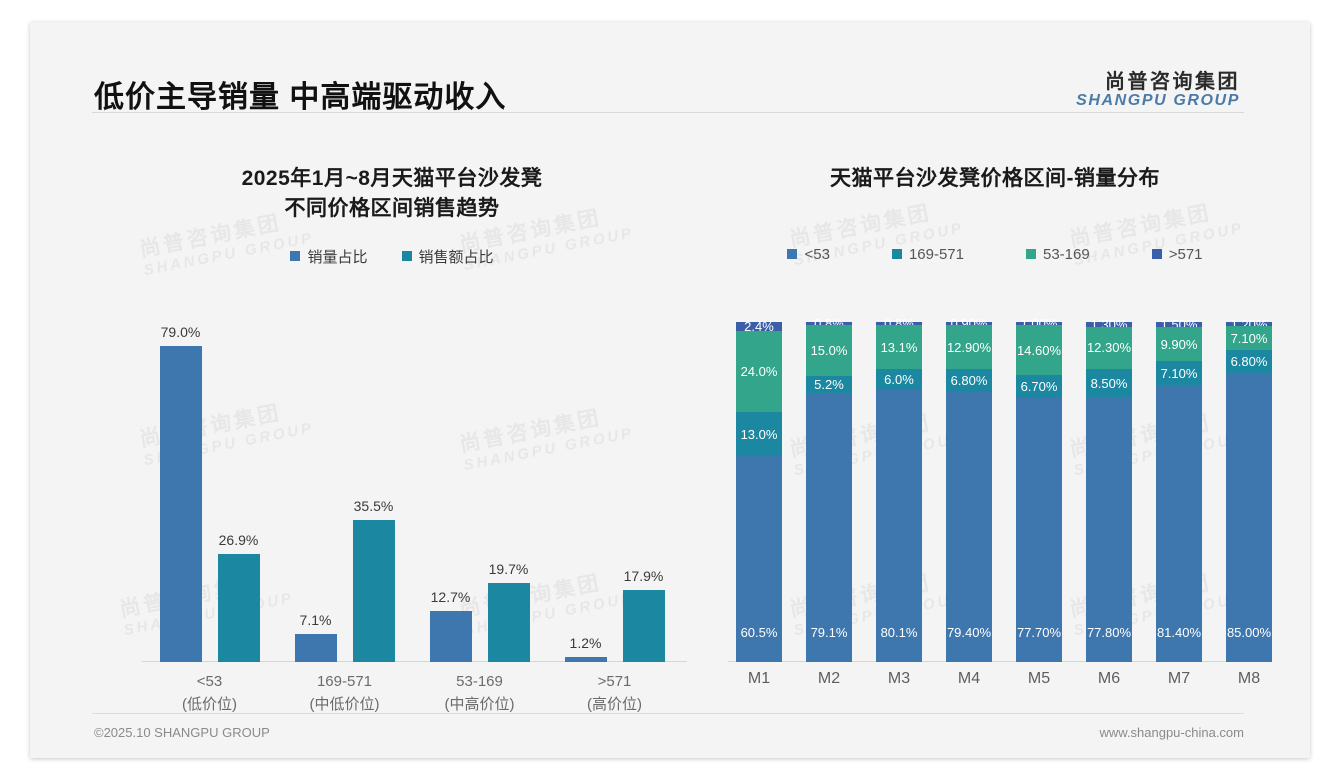 This screenshot has width=1340, height=780. What do you see at coordinates (508, 569) in the screenshot?
I see `bar-value-label: 19.7%` at bounding box center [508, 569].